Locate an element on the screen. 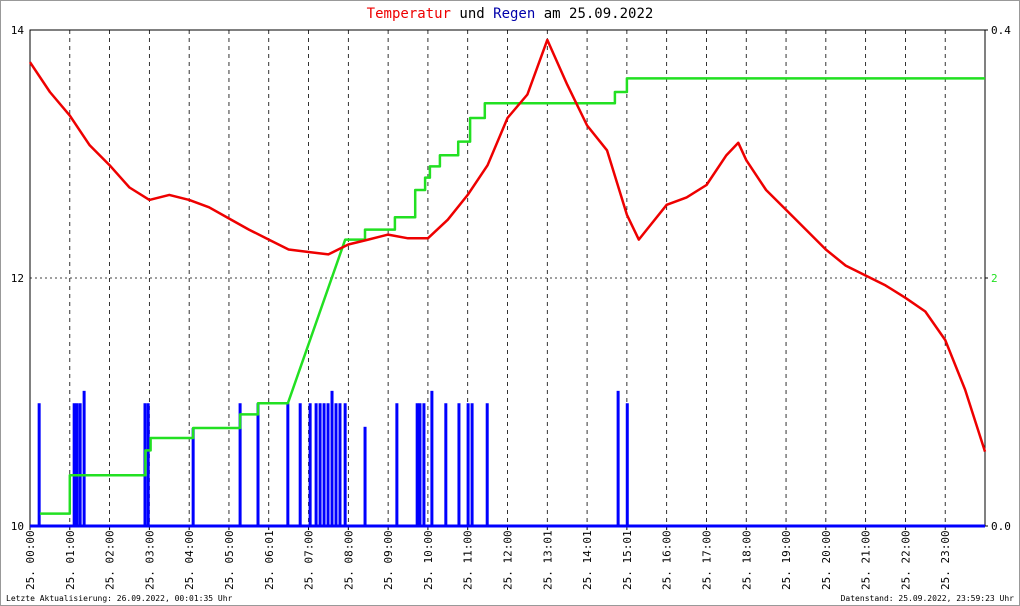 The height and width of the screenshot is (606, 1020). x-tick-label: 25. 07:00 is located at coordinates (309, 560).